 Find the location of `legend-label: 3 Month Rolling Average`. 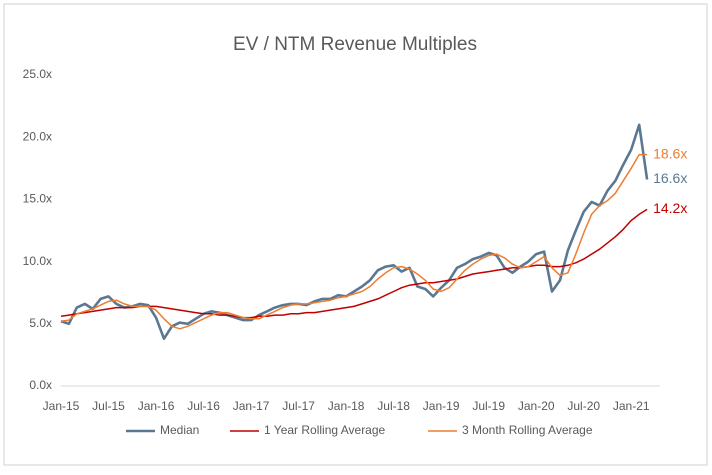

legend-label: 3 Month Rolling Average is located at coordinates (527, 430).